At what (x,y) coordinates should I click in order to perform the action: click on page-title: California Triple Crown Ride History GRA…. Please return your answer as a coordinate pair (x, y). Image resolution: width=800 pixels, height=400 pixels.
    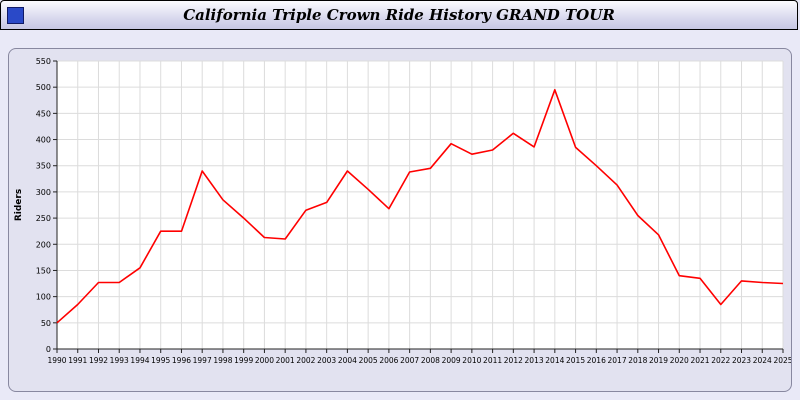
    Looking at the image, I should click on (399, 15).